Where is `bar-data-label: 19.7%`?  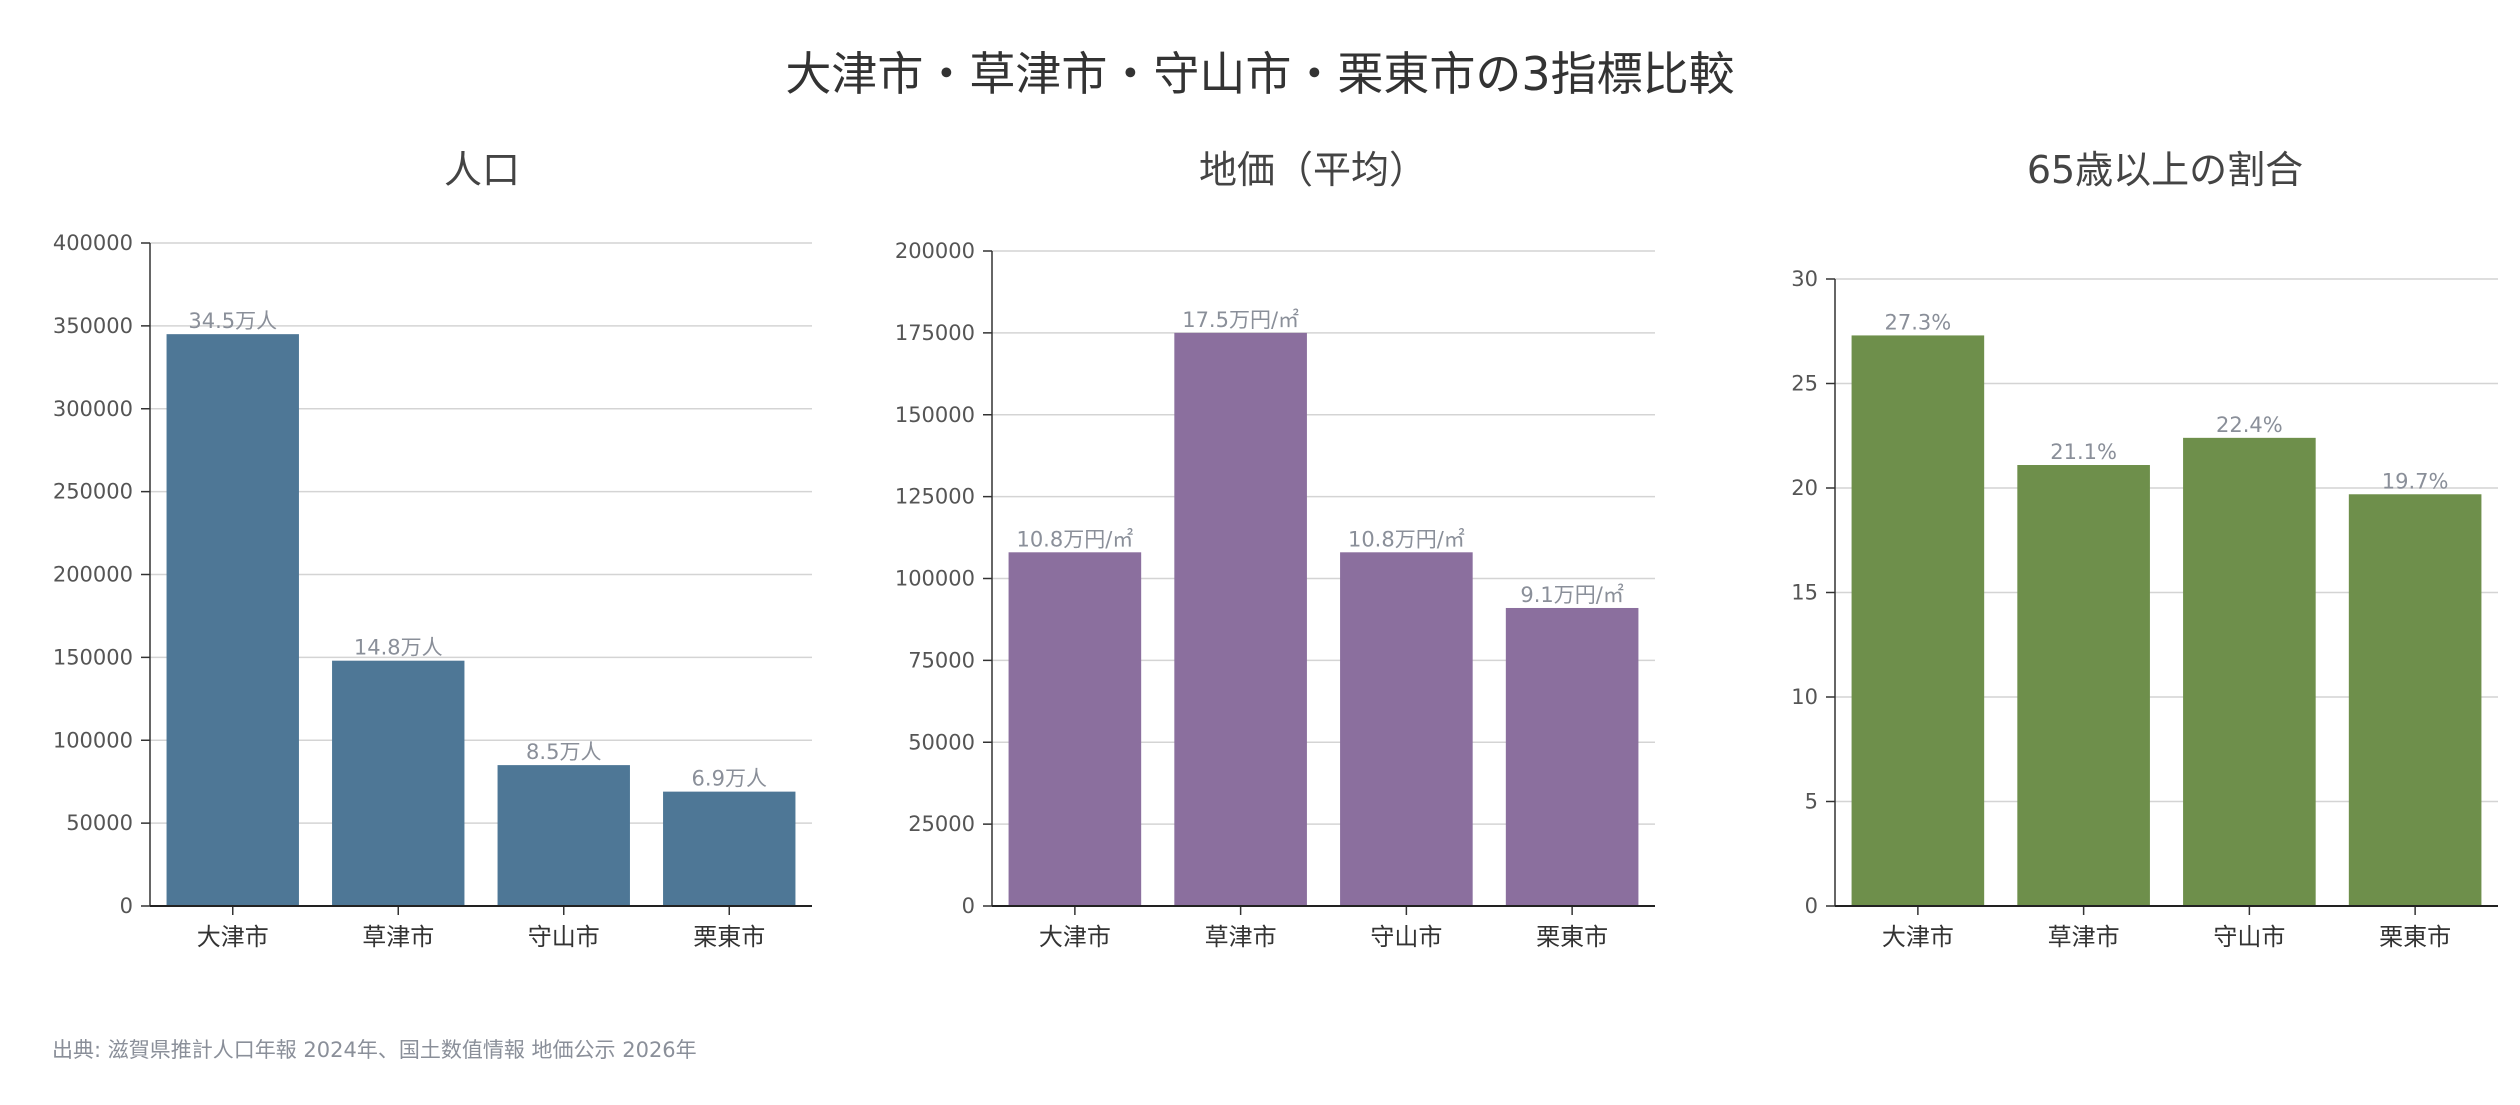
bar-data-label: 19.7% is located at coordinates (2415, 481).